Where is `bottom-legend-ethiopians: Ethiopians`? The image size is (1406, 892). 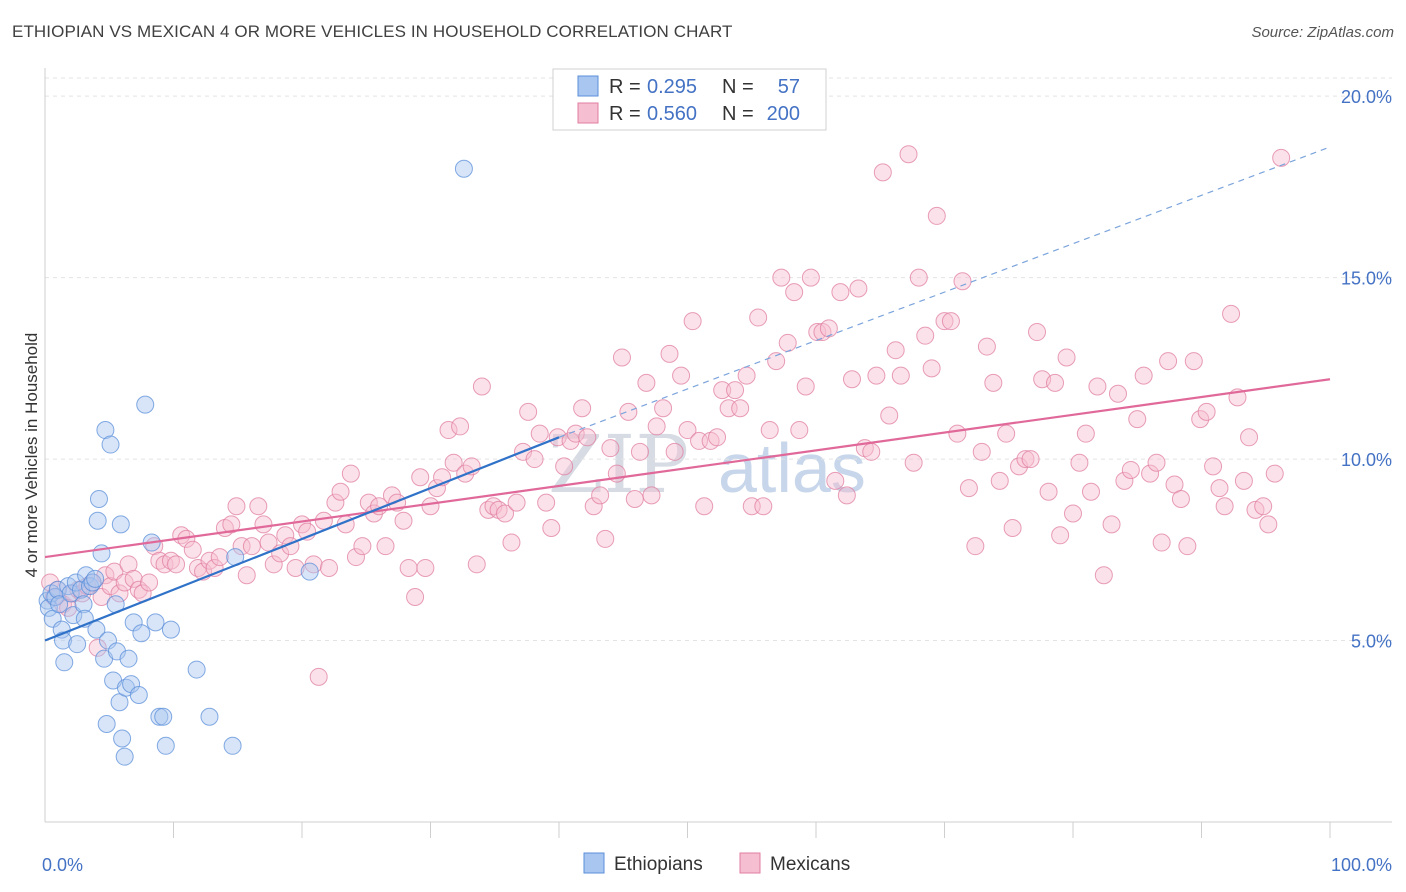
bottom-legend-ethiopians: Ethiopians is located at coordinates (658, 864).